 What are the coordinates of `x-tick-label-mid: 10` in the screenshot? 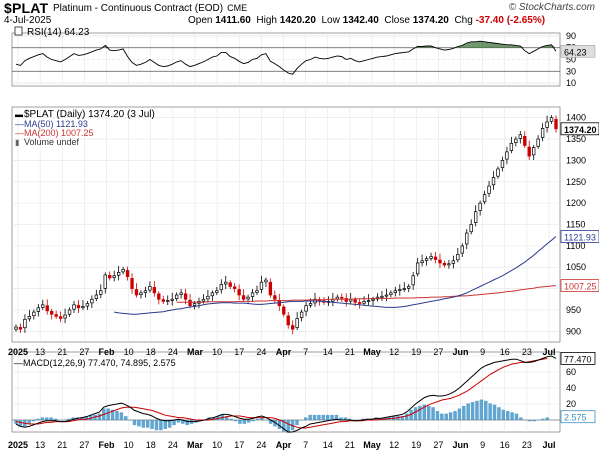 It's located at (129, 352).